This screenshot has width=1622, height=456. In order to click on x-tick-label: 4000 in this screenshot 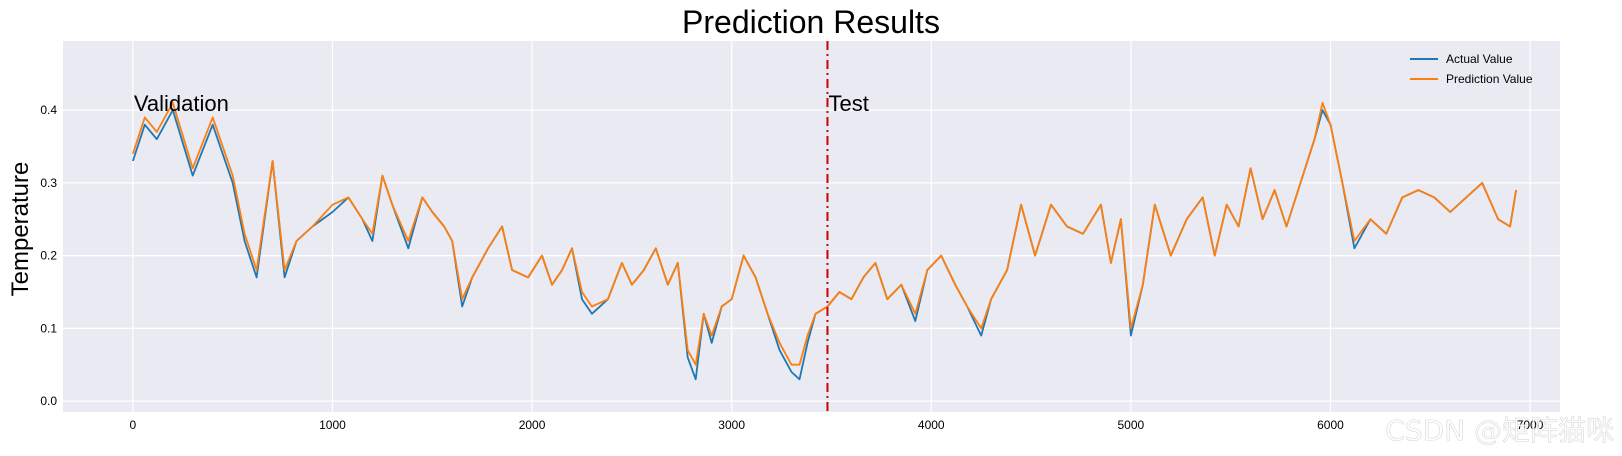, I will do `click(931, 425)`.